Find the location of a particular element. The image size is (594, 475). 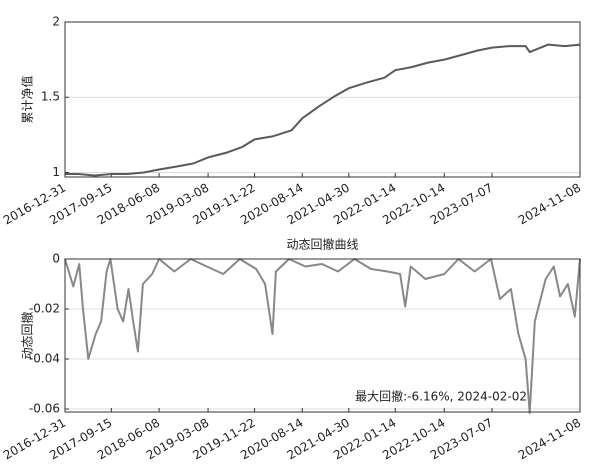

y-tick-label: -0.04 is located at coordinates (44, 359).